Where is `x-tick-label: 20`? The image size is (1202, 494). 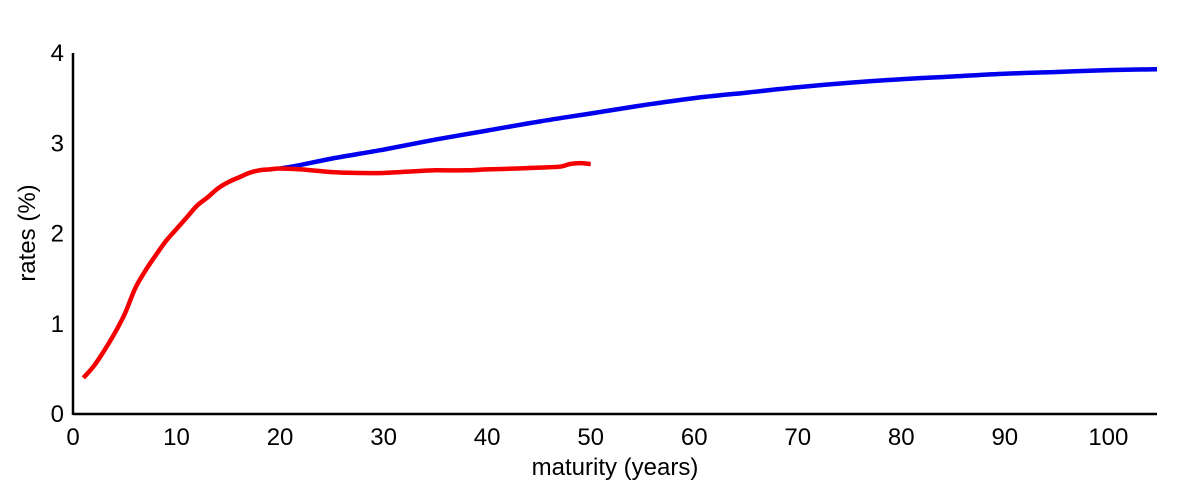
x-tick-label: 20 is located at coordinates (280, 437).